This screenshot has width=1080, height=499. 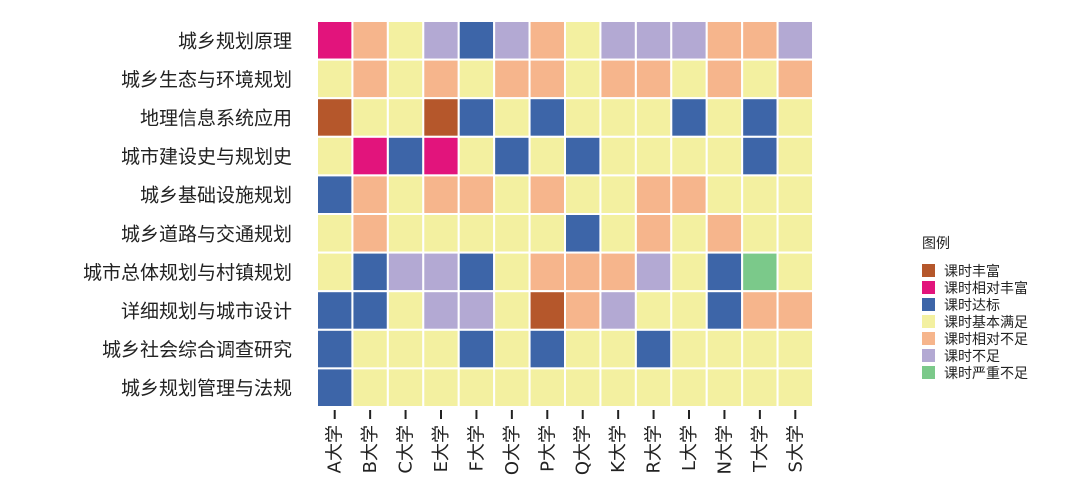 What do you see at coordinates (476, 448) in the screenshot?
I see `column-label: F大学` at bounding box center [476, 448].